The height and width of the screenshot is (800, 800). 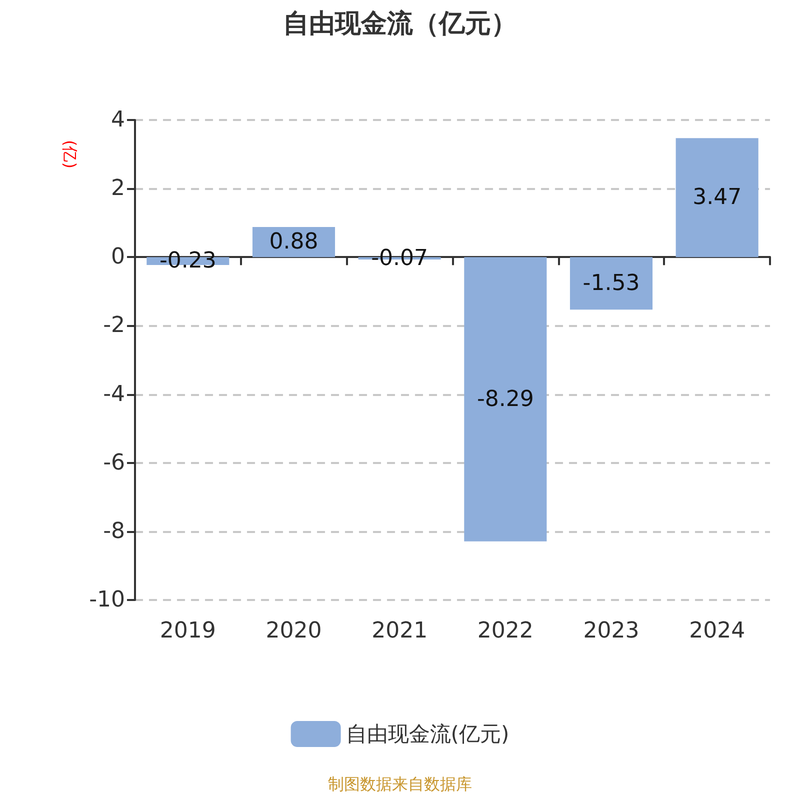 What do you see at coordinates (107, 600) in the screenshot?
I see `y-tick-label: -10` at bounding box center [107, 600].